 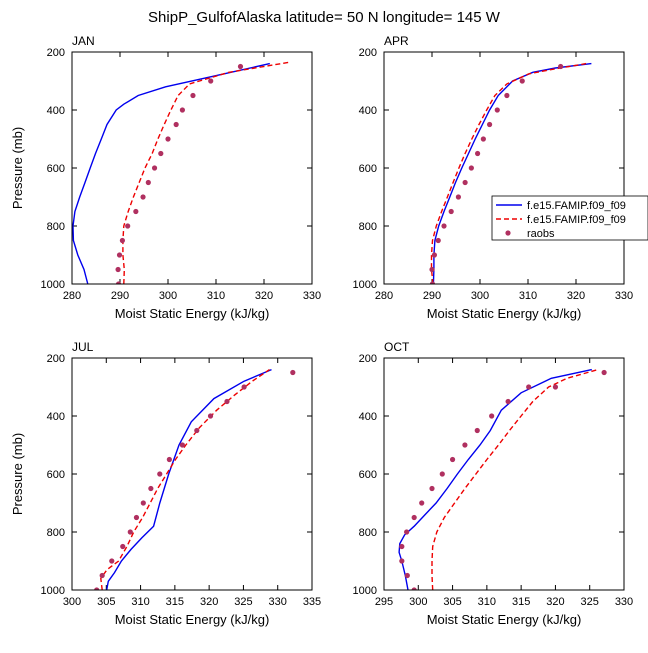 I want to click on legend-entry-label: raobs, so click(x=541, y=234).